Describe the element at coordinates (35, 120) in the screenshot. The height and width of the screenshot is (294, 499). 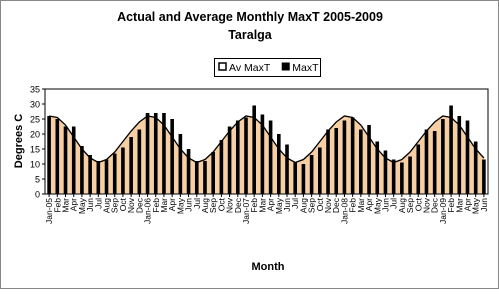
I see `y-tick-label: 25` at that location.